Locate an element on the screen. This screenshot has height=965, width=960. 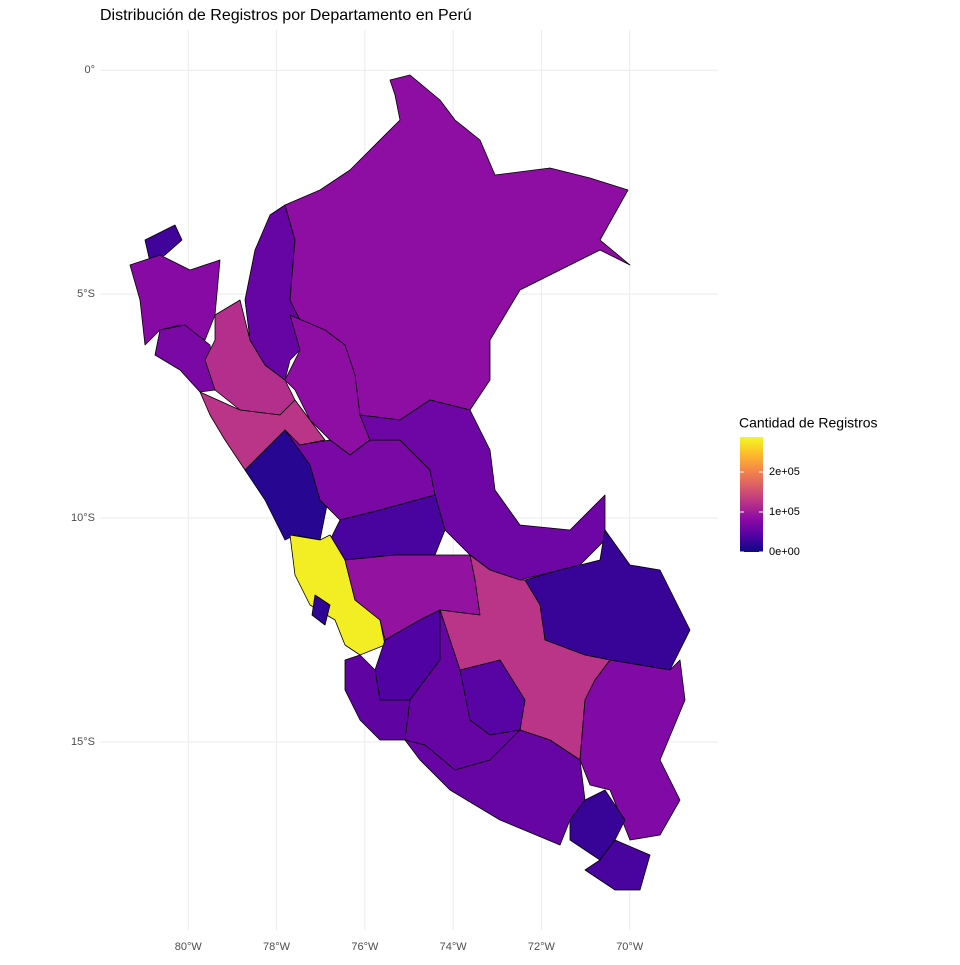
colorbar is located at coordinates (751, 494).